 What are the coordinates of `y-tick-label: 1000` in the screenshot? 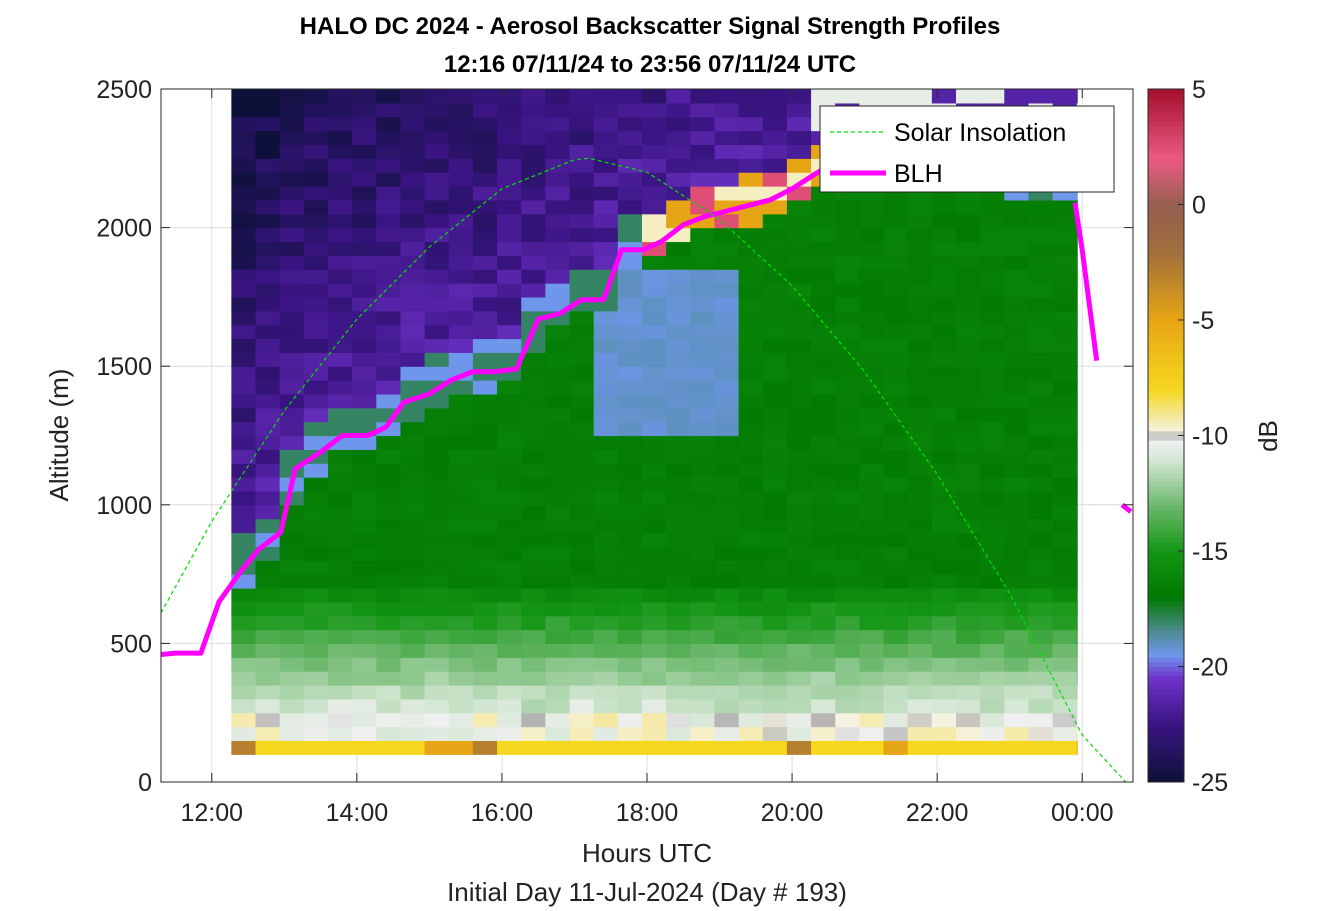 It's located at (124, 506).